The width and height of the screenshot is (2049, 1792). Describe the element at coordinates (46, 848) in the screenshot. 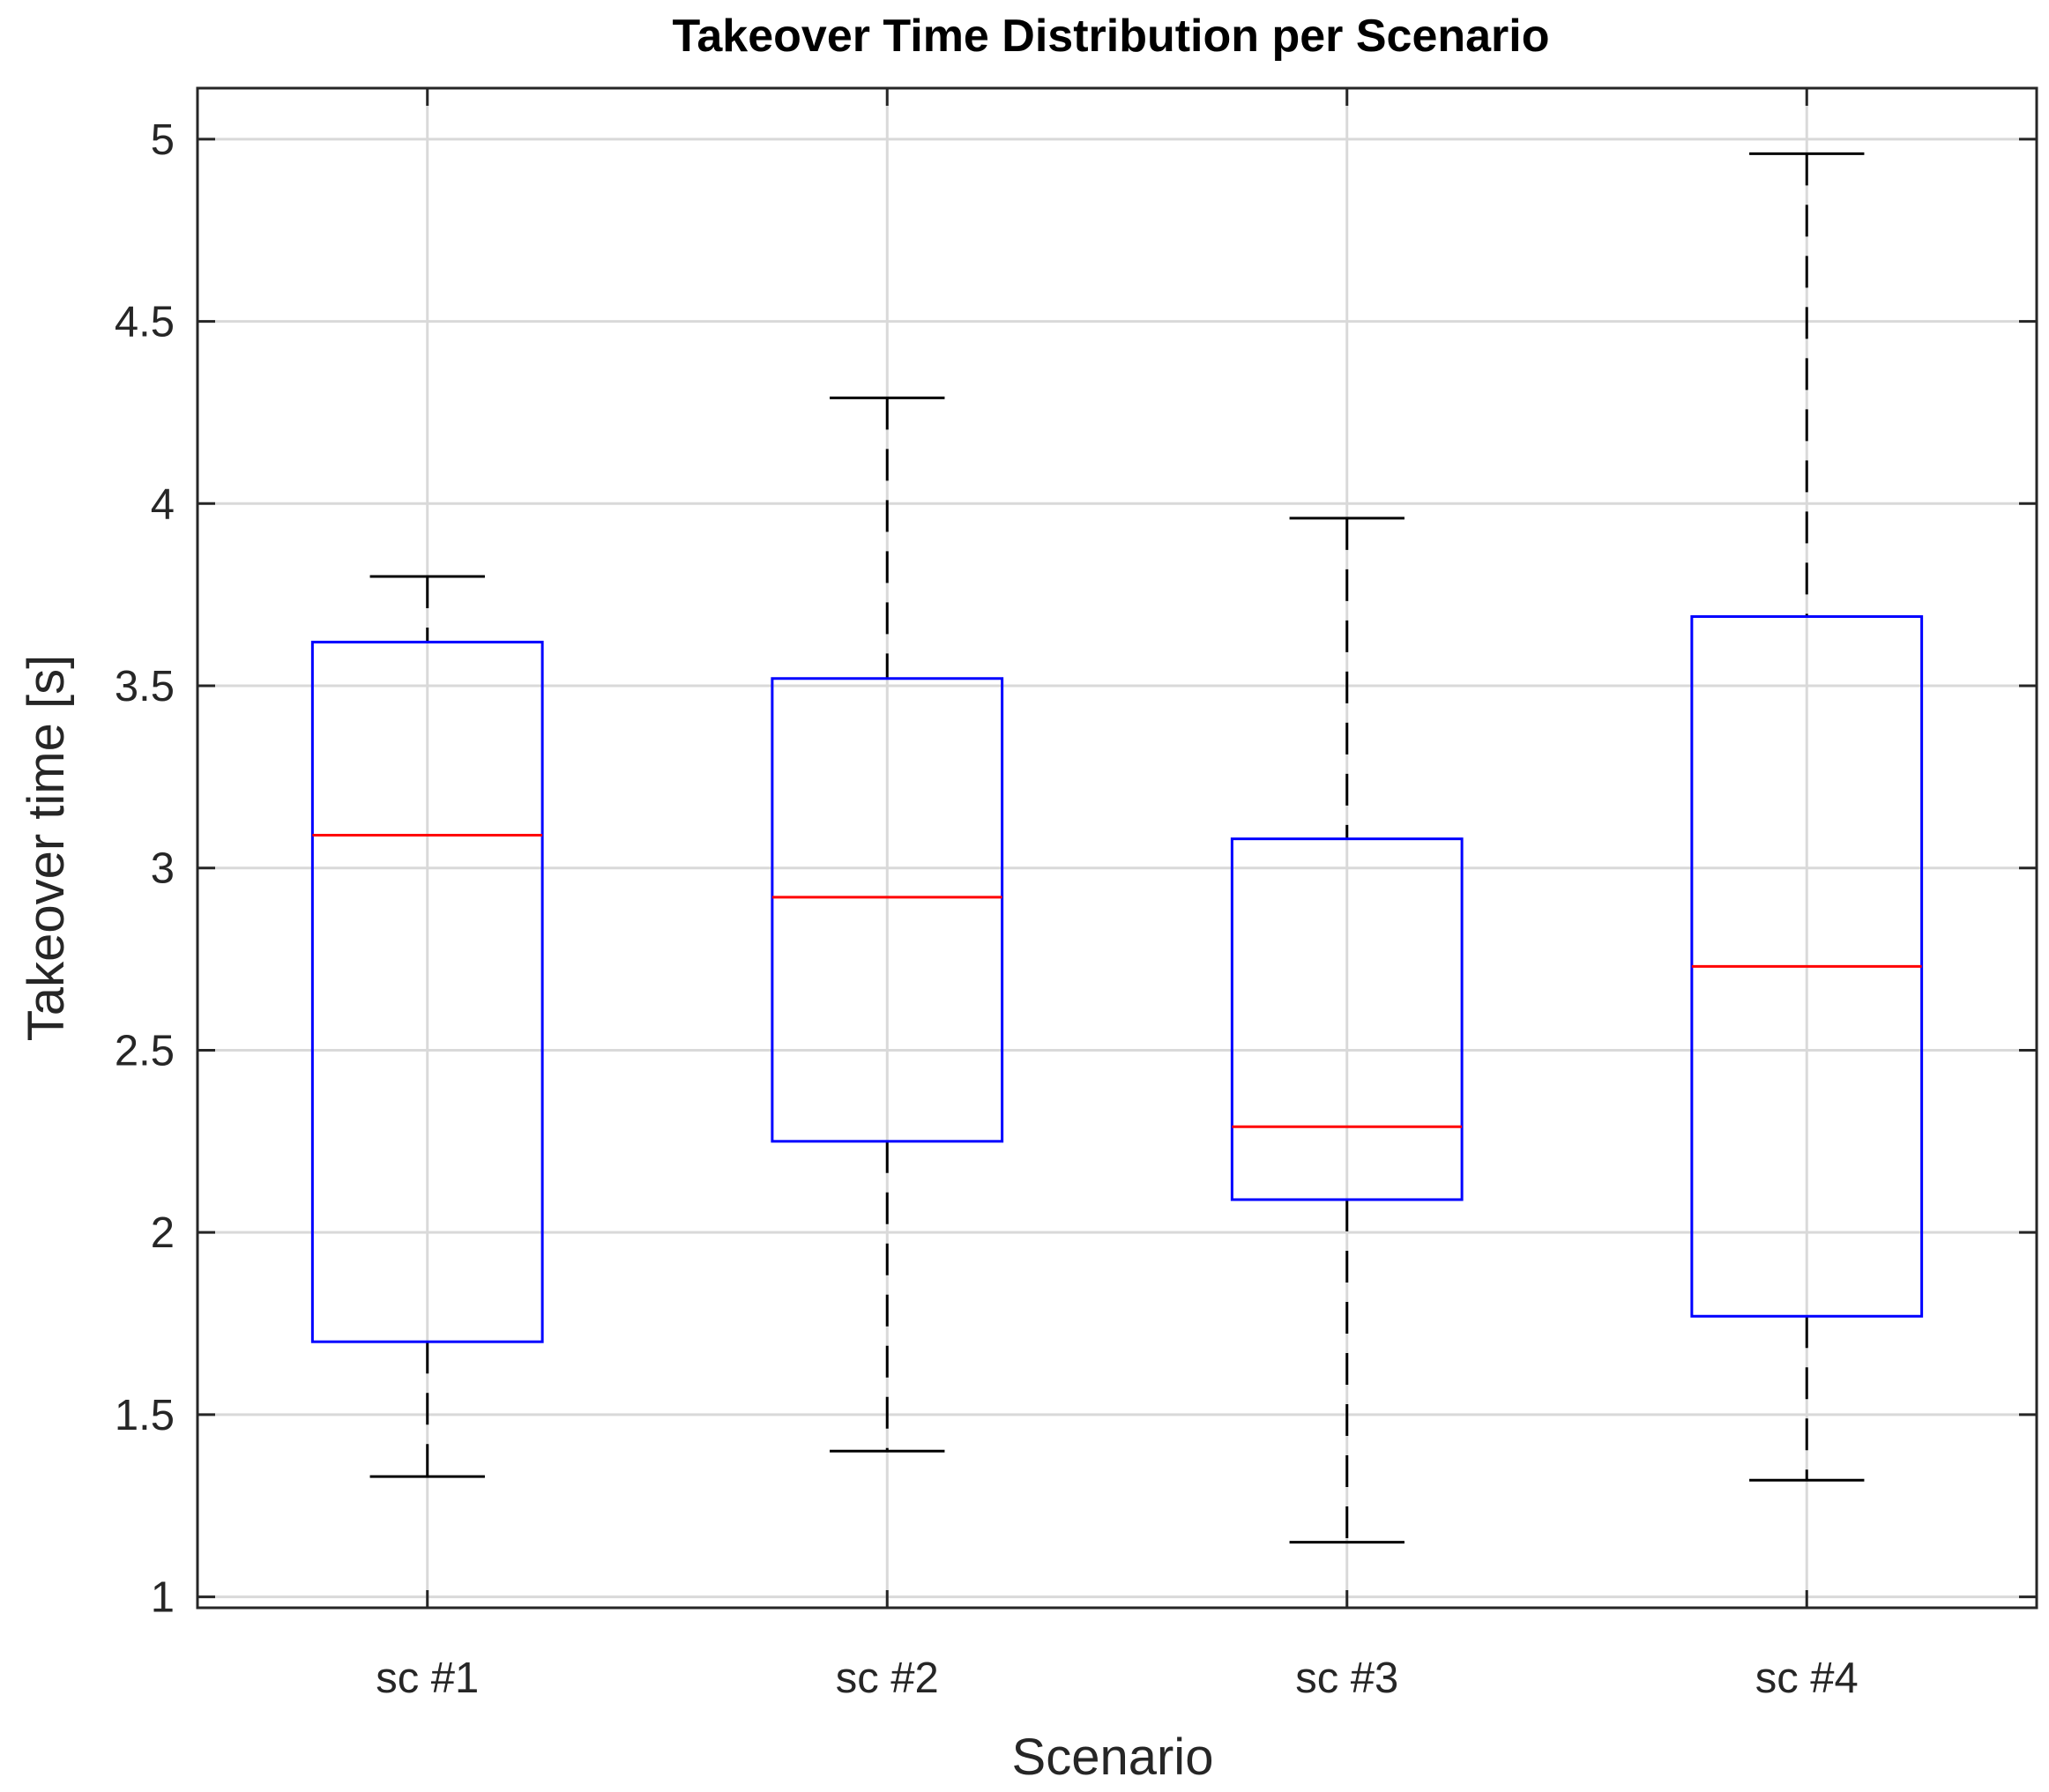

I see `y-axis-label: Takeover time [s]` at that location.